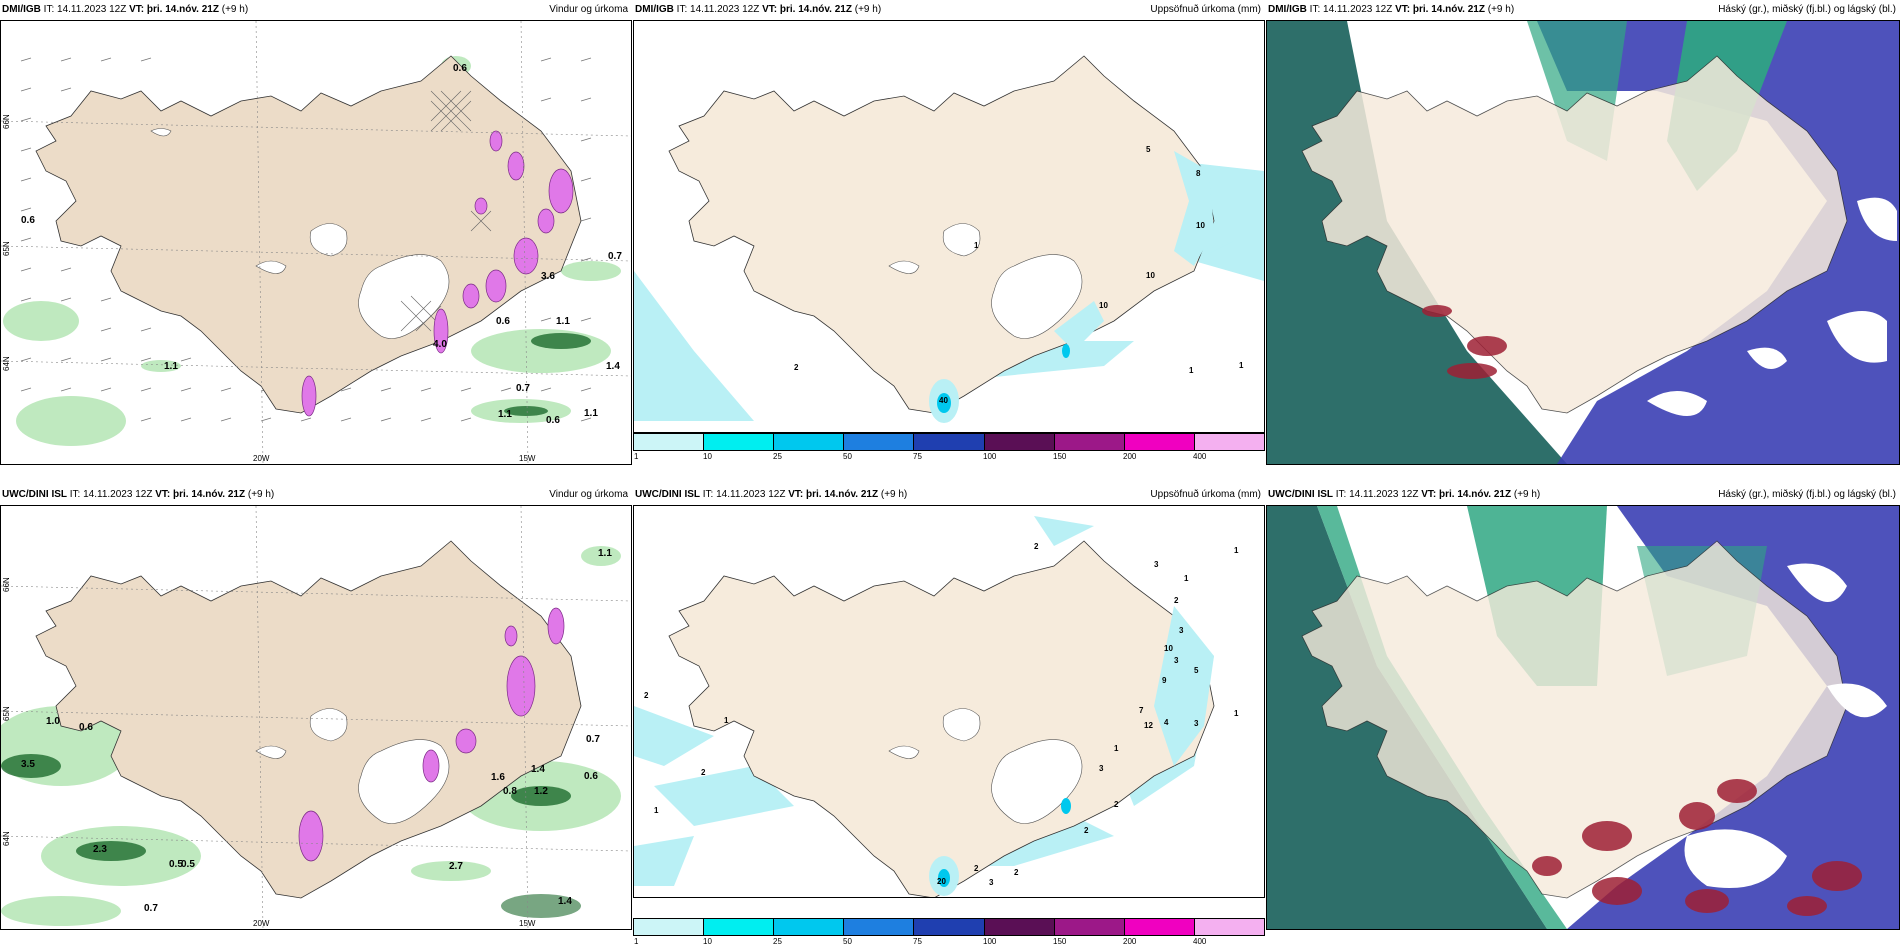 The height and width of the screenshot is (950, 1900). I want to click on map-area: 5 8 10 10 10 2 1 1 1 40, so click(949, 226).